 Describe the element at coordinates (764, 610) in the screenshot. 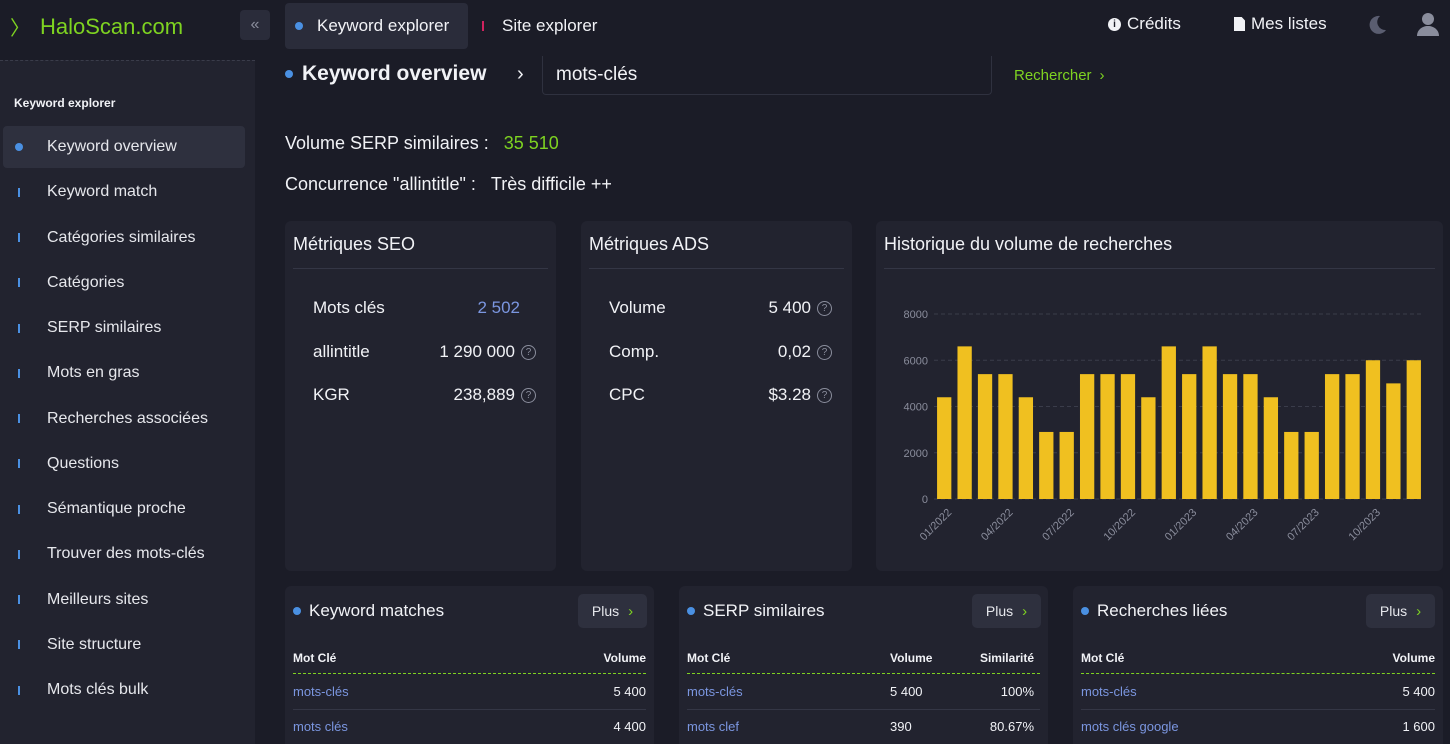

I see `card-title-text: SERP similaires` at that location.